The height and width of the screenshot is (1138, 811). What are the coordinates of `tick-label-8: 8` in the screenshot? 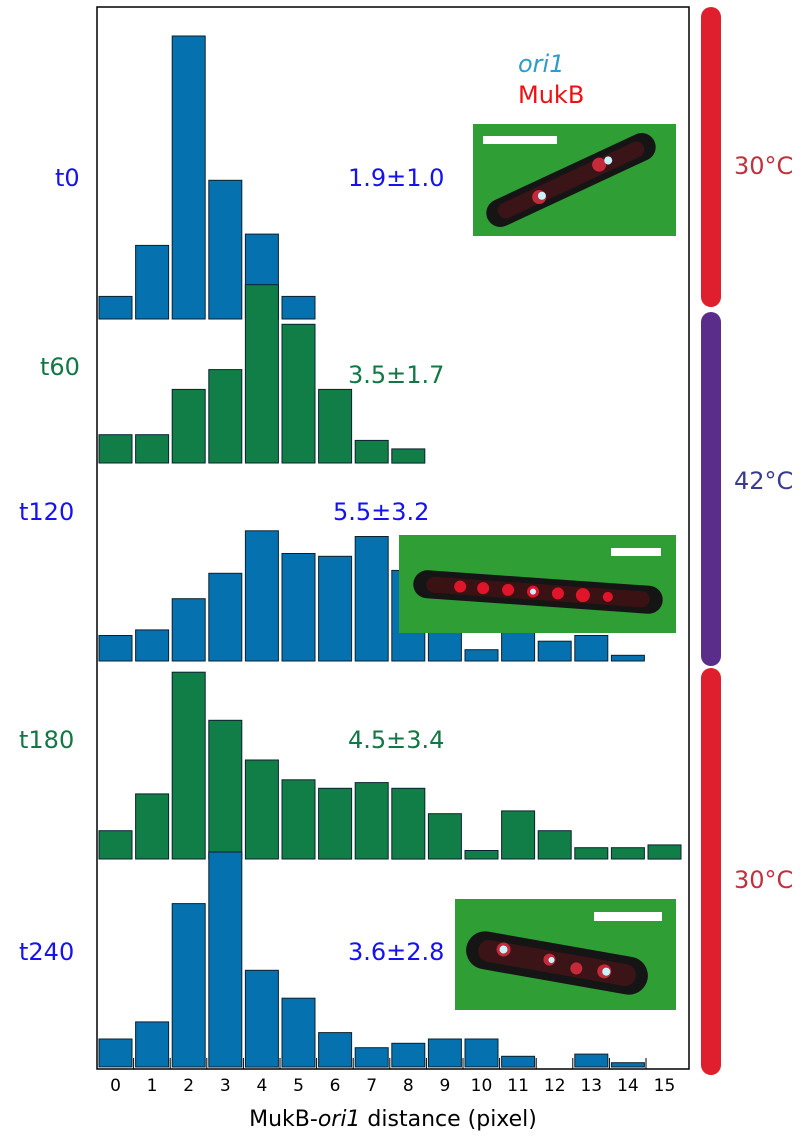 It's located at (408, 1086).